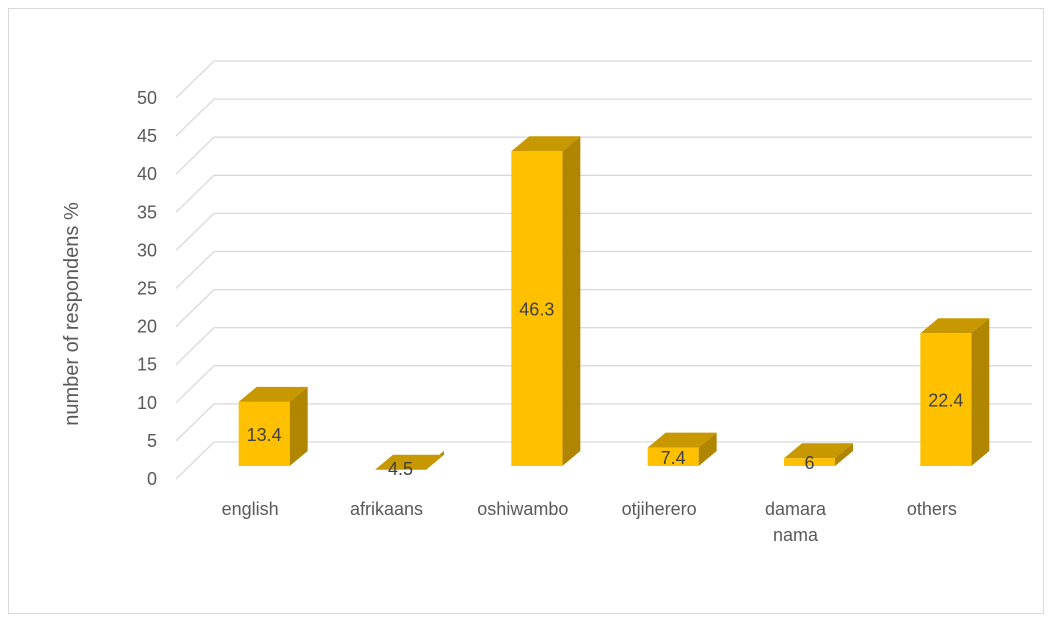 This screenshot has width=1054, height=624. I want to click on x-category-label-line: otjiherero, so click(659, 509).